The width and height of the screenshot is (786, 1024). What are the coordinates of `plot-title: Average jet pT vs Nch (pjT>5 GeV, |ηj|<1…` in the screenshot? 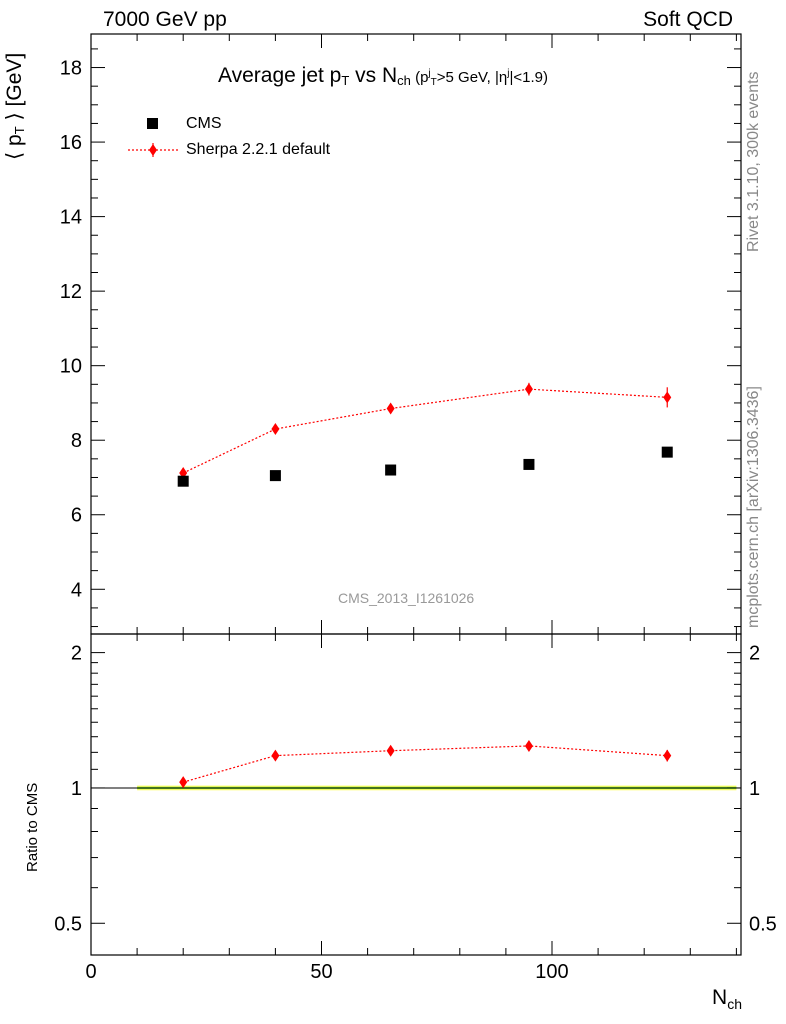 It's located at (383, 76).